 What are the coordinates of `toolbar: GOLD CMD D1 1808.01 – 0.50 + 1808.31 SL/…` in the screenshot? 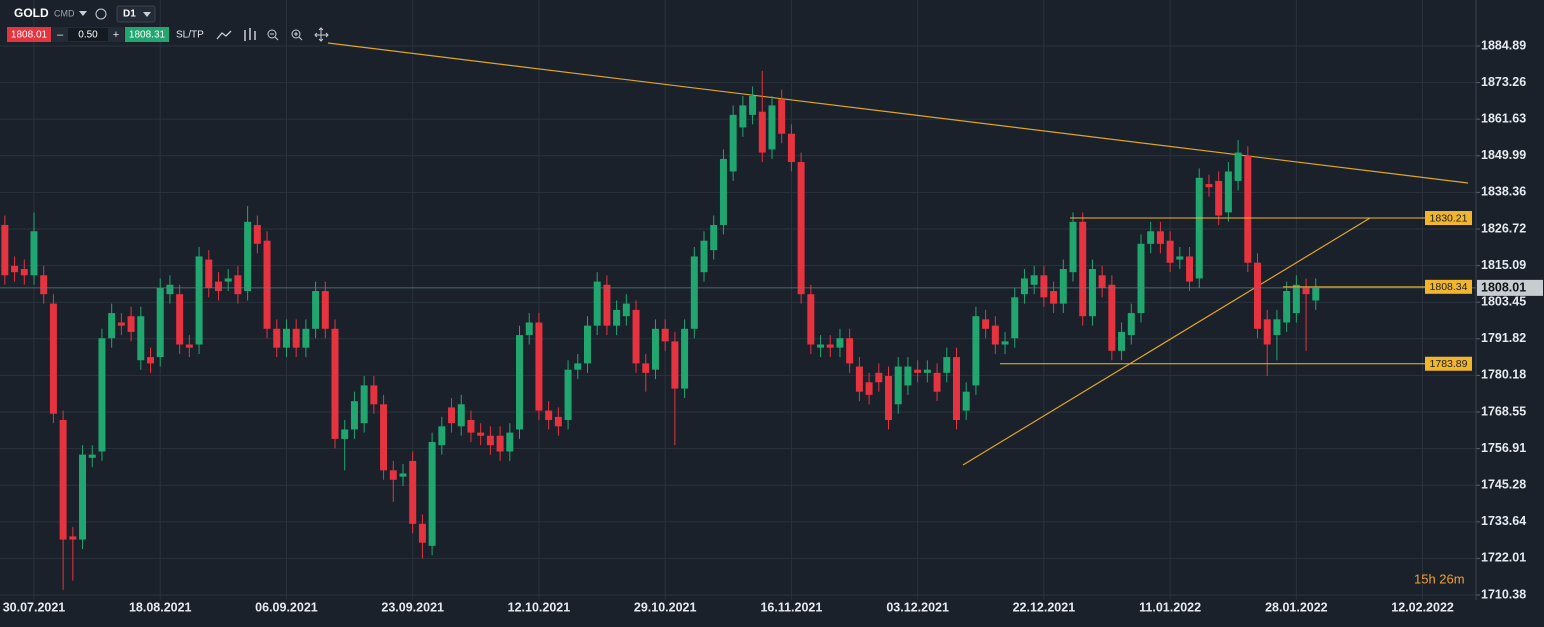 It's located at (168, 23).